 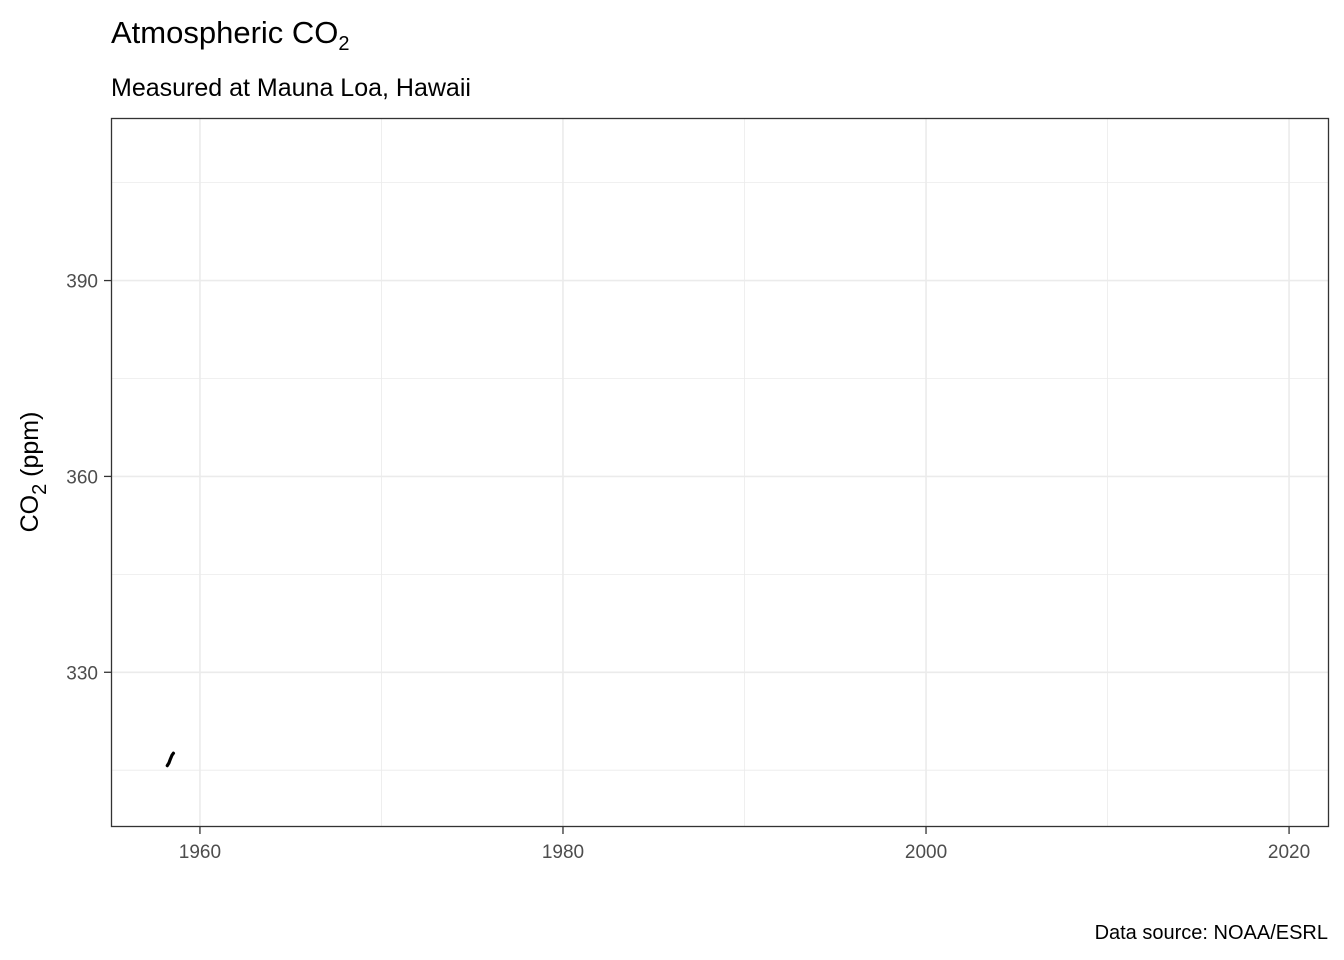 I want to click on y-tick-label: 390, so click(x=82, y=282).